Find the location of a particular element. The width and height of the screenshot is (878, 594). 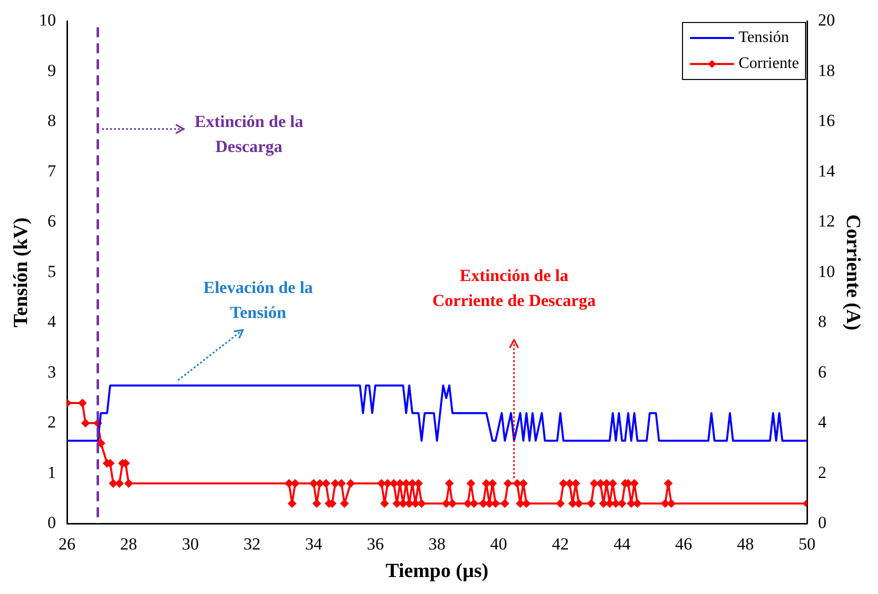

x-axis-title: Tiempo (µs) is located at coordinates (437, 571).